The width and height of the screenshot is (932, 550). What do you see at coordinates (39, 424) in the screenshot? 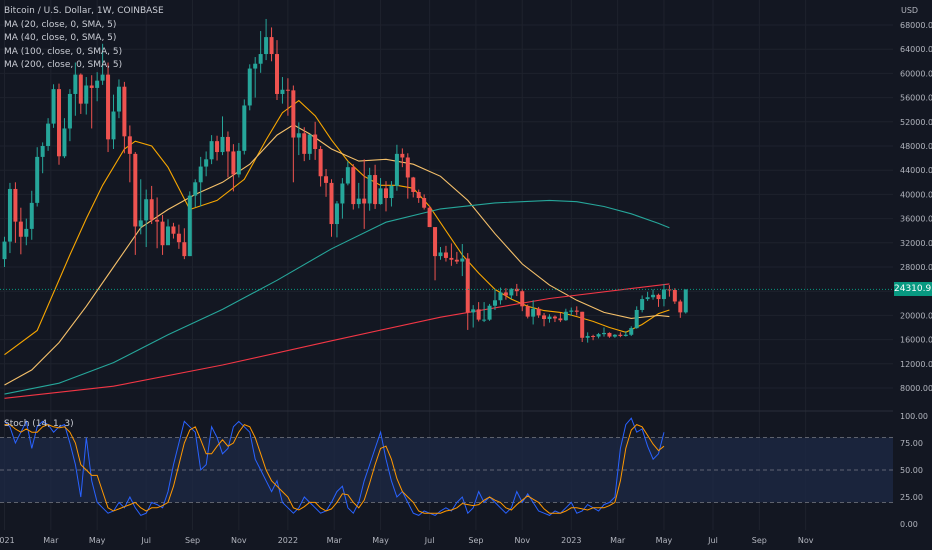
I see `stoch-title: Stoch (14, 1, 3)` at bounding box center [39, 424].